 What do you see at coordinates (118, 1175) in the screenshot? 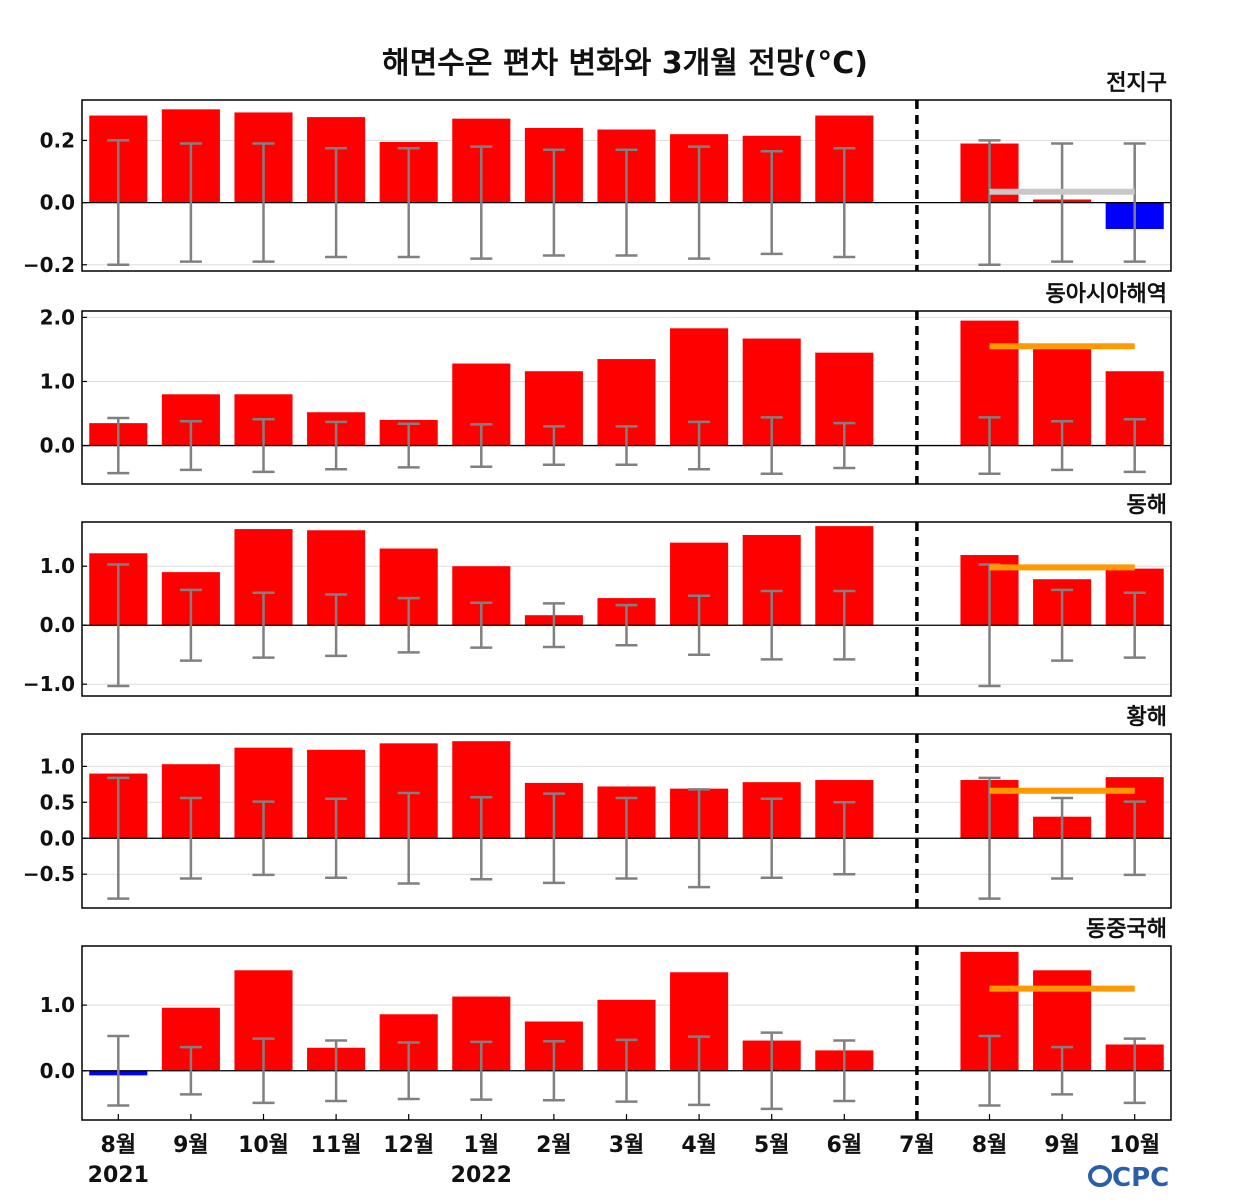
I see `year-label: 2021` at bounding box center [118, 1175].